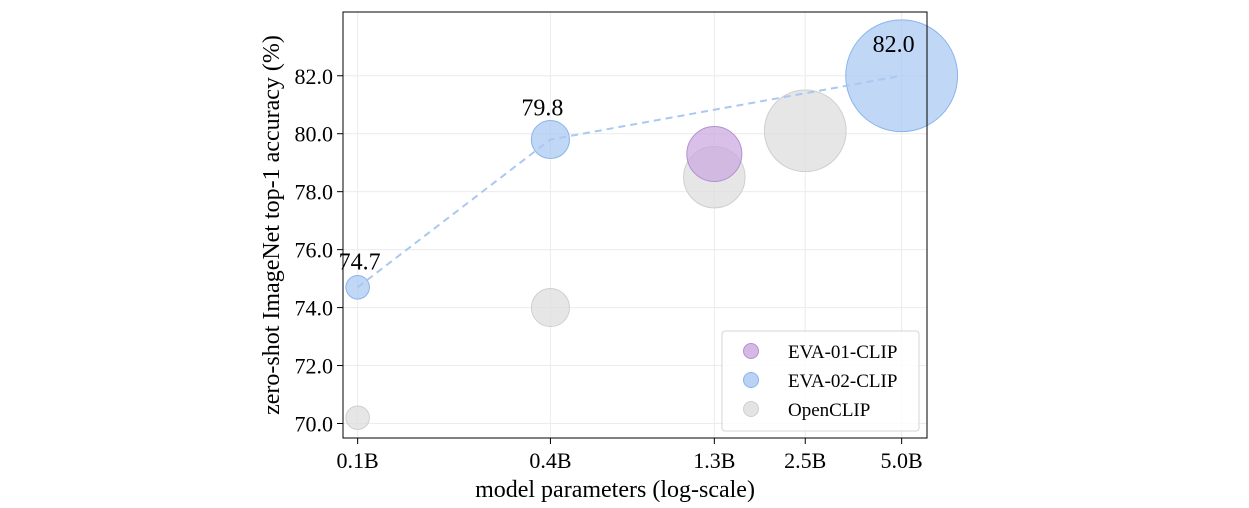 The width and height of the screenshot is (1249, 508). Describe the element at coordinates (314, 76) in the screenshot. I see `y-tick-label: 82.0` at that location.